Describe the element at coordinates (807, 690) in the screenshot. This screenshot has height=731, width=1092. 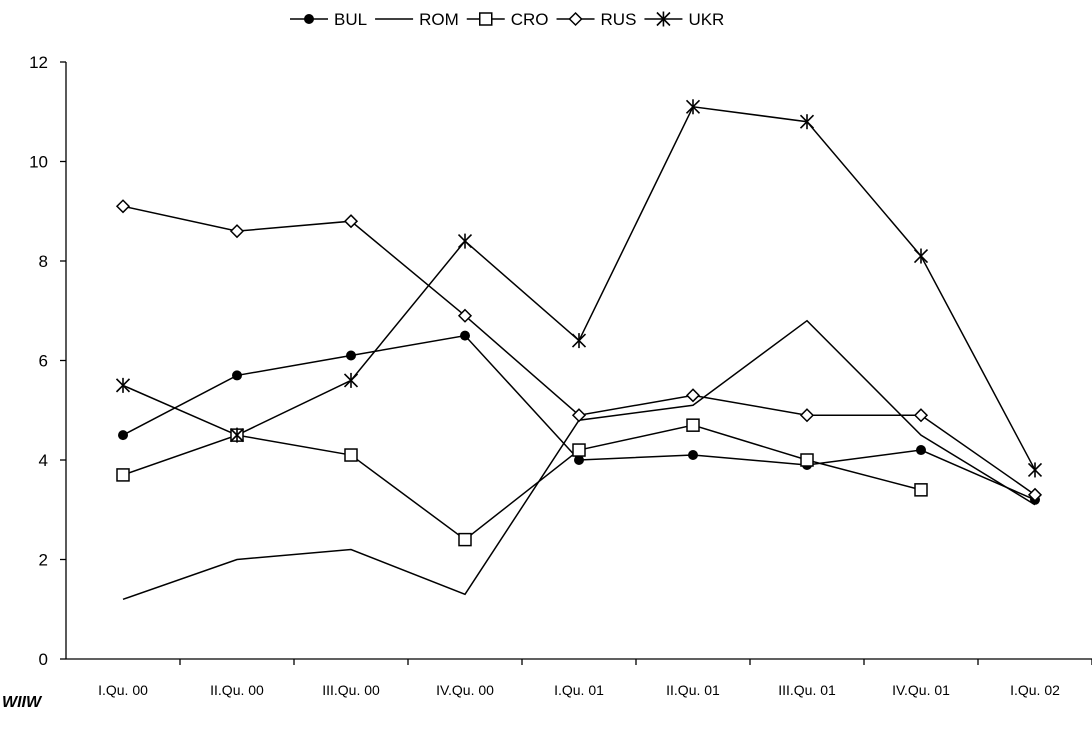
I see `x-tick-label: III.Qu. 01` at that location.